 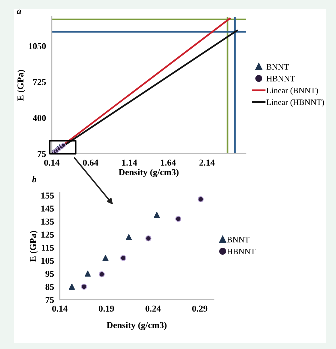 What do you see at coordinates (50, 274) in the screenshot?
I see `y-tick-label: 95` at bounding box center [50, 274].